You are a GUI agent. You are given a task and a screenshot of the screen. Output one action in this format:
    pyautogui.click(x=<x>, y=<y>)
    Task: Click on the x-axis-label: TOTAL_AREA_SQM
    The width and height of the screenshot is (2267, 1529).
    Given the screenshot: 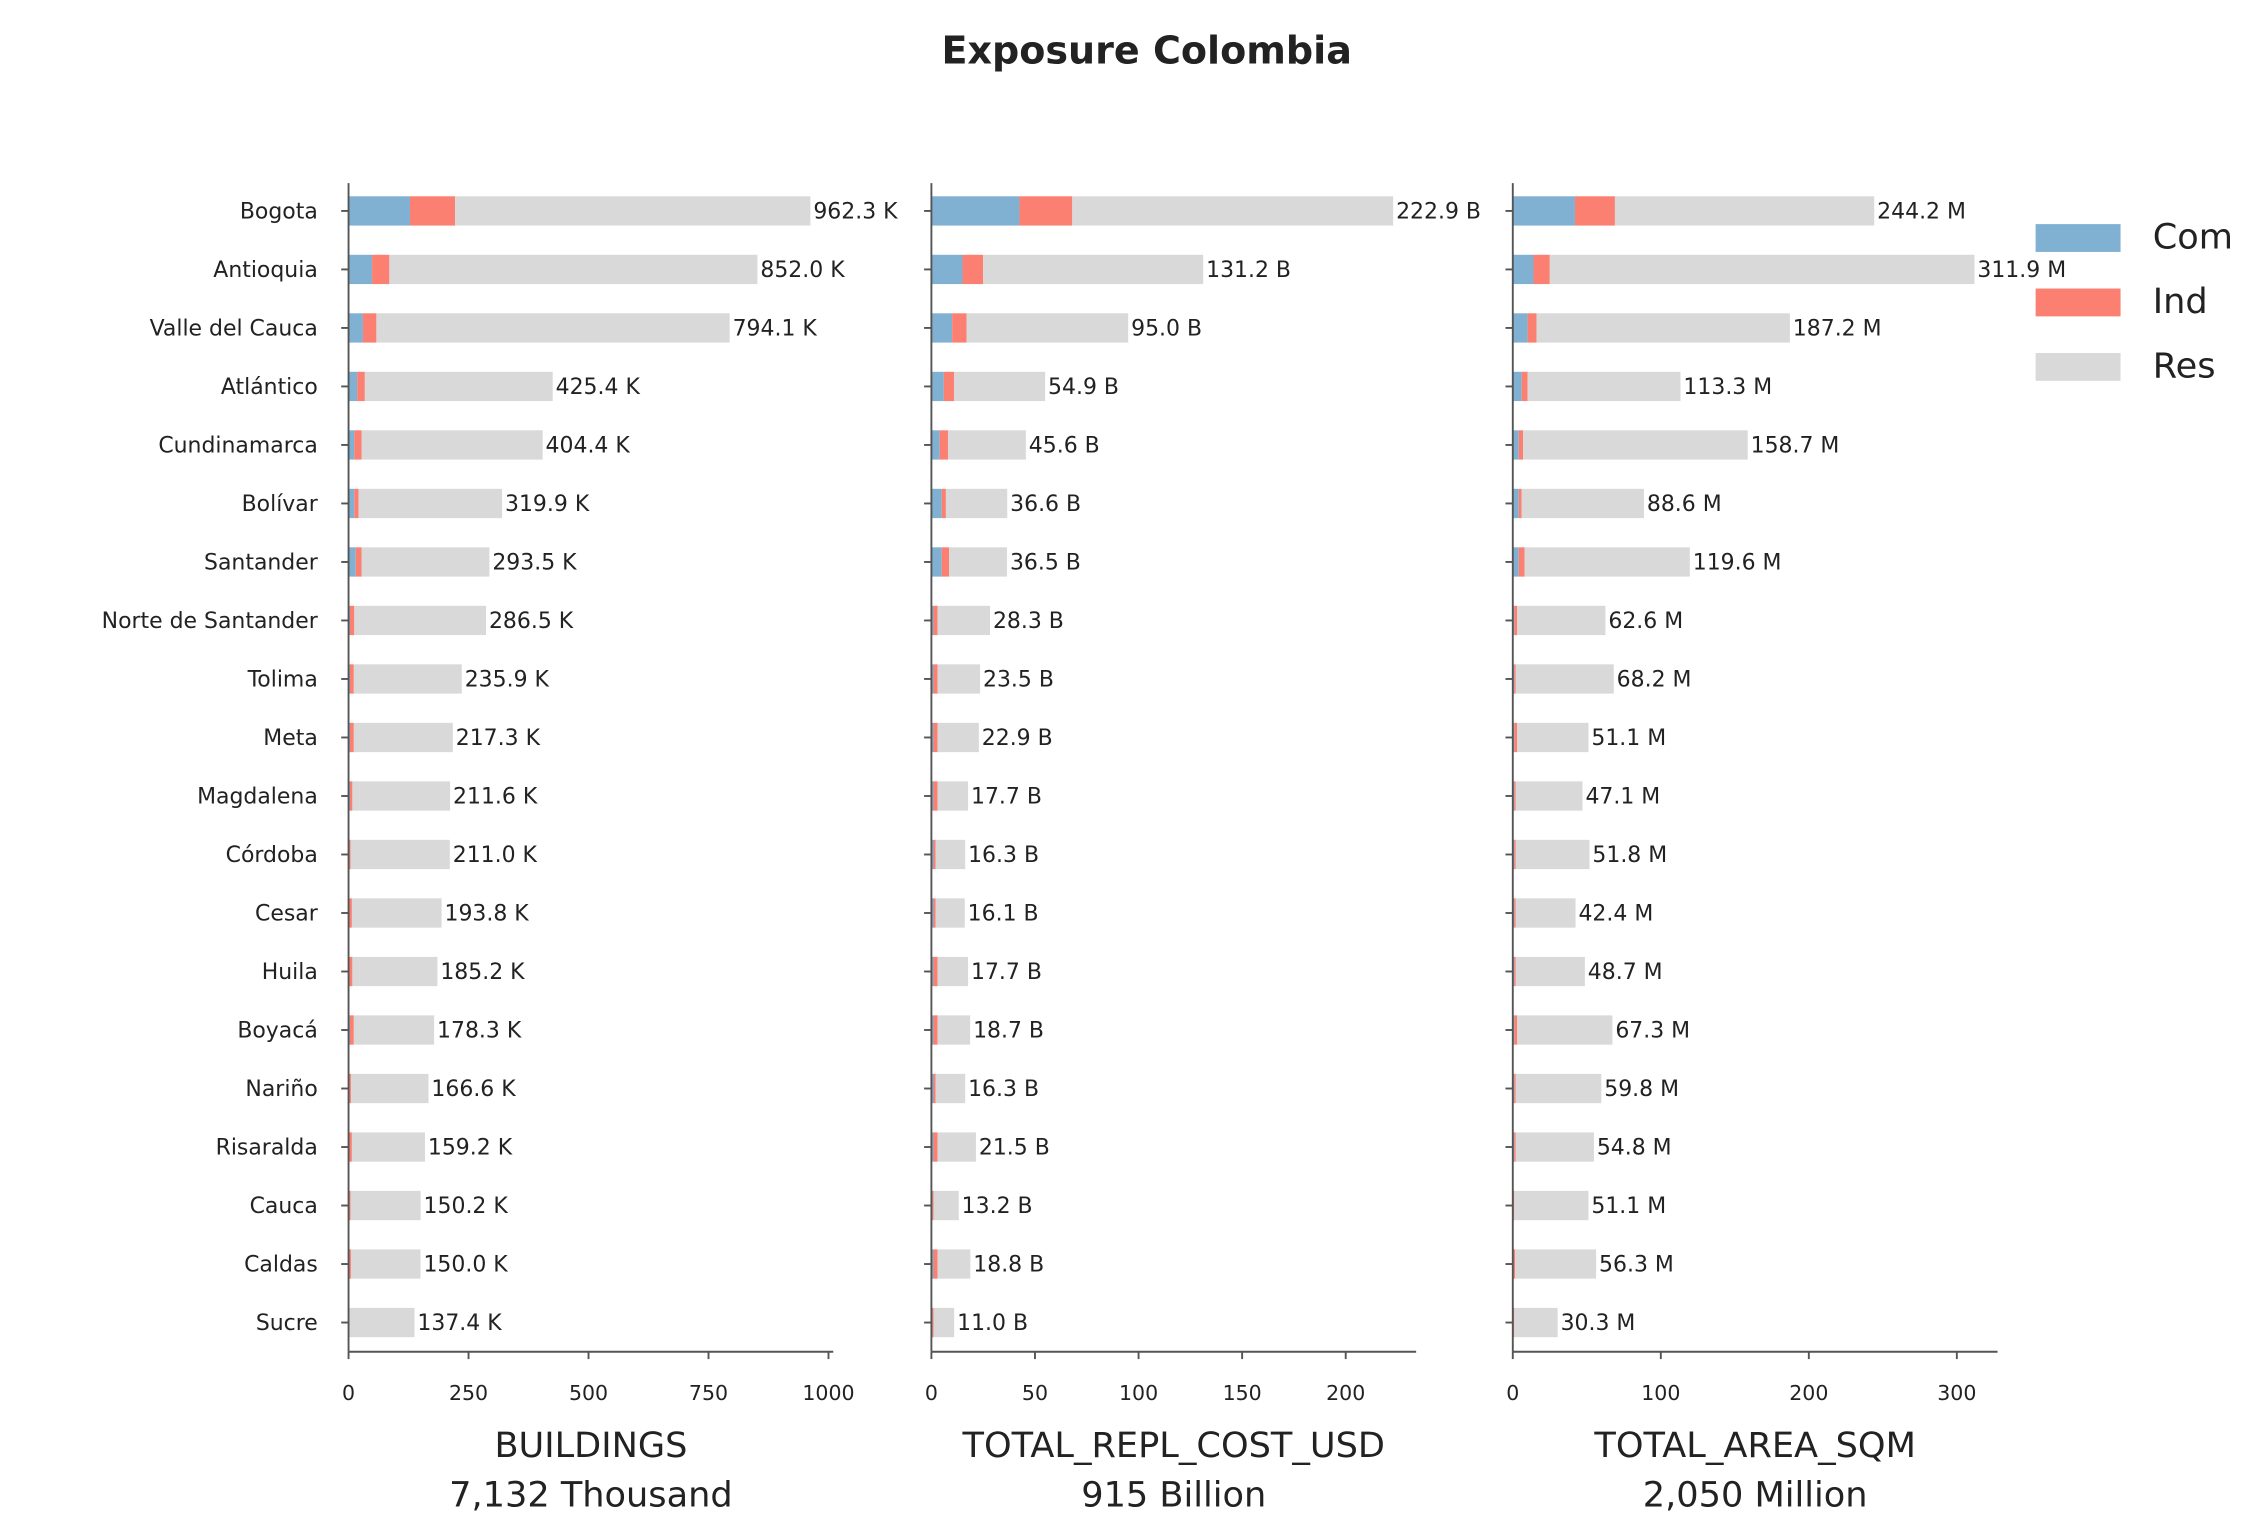 What is the action you would take?
    pyautogui.click(x=1754, y=1445)
    